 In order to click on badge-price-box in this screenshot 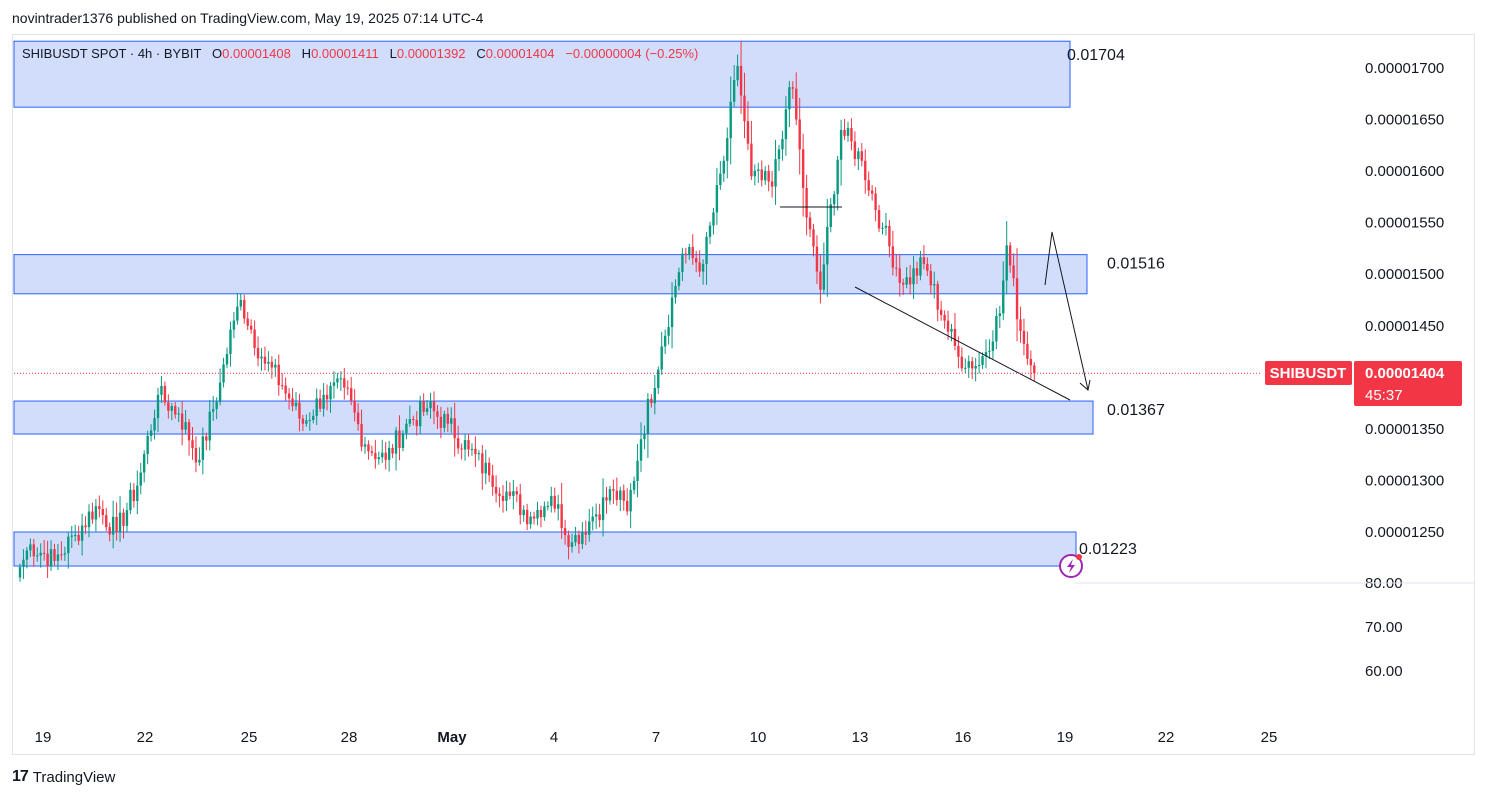, I will do `click(1408, 383)`.